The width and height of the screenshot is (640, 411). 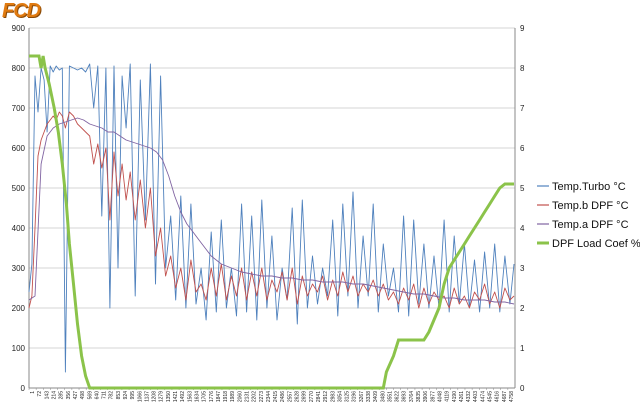 What do you see at coordinates (21, 11) in the screenshot?
I see `fcd-logo: FCD` at bounding box center [21, 11].